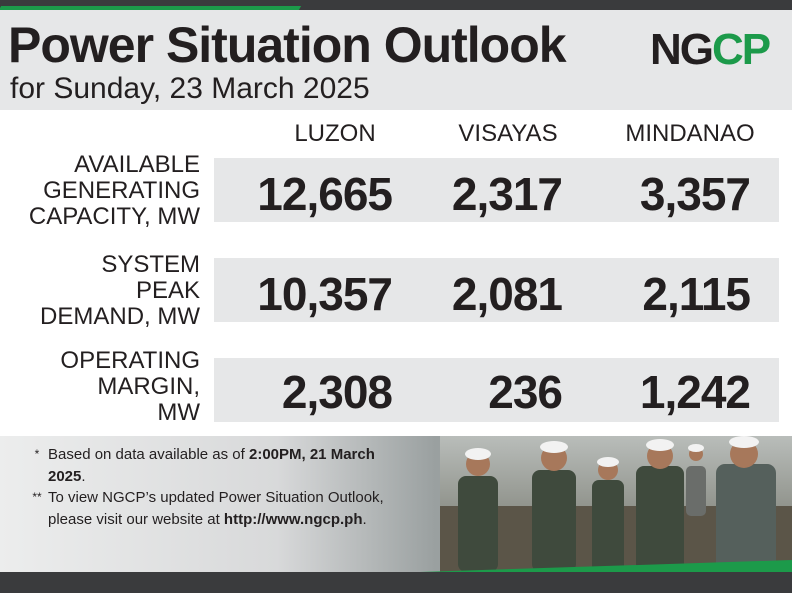 The width and height of the screenshot is (792, 593). Describe the element at coordinates (121, 190) in the screenshot. I see `row-label-line: GENERATING` at that location.